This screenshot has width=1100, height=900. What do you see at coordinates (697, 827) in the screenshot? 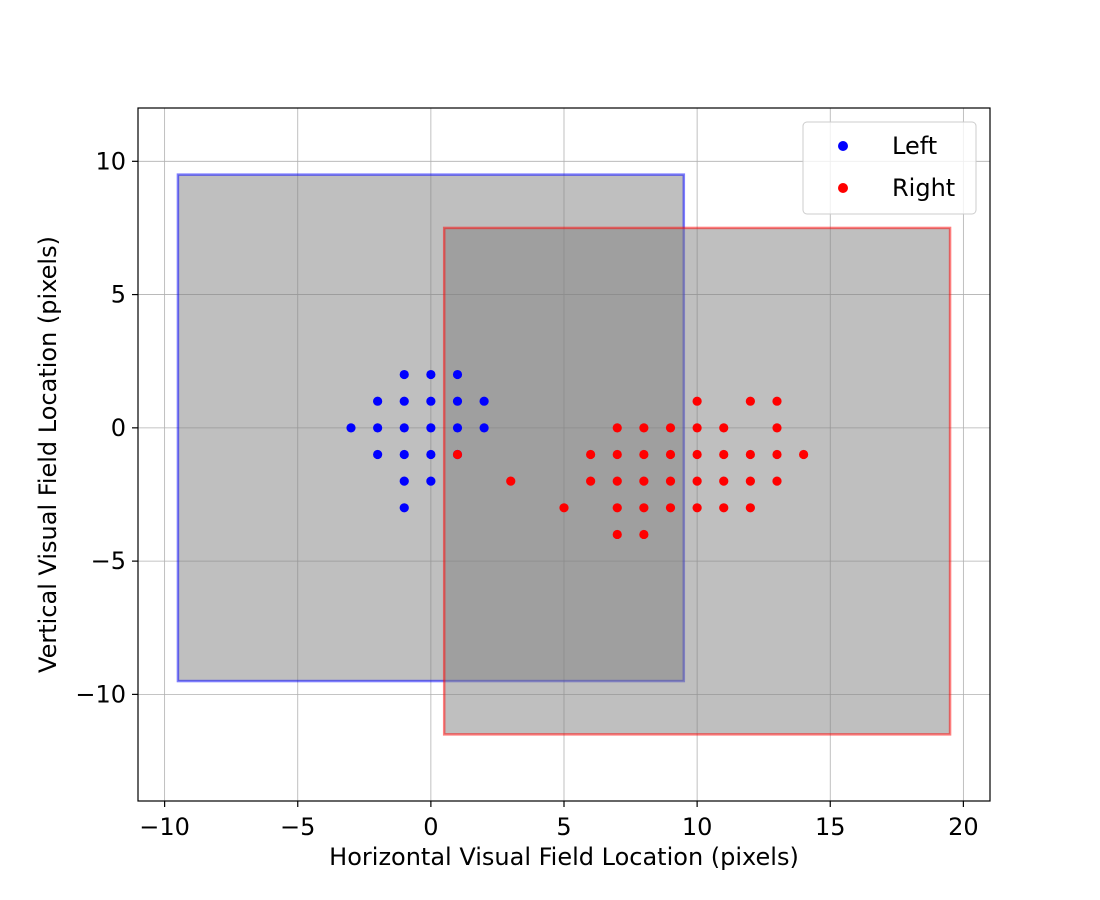
I see `x-tick-label: 10` at bounding box center [697, 827].